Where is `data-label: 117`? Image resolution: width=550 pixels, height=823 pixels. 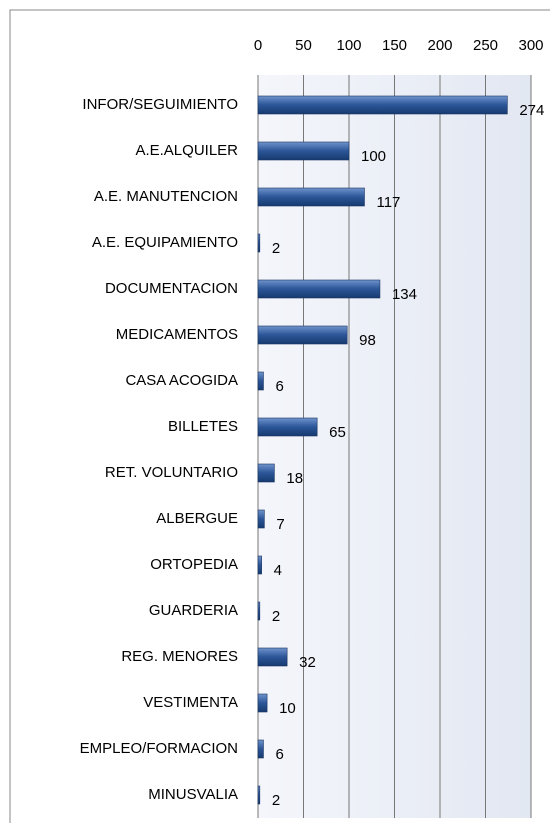 data-label: 117 is located at coordinates (388, 202).